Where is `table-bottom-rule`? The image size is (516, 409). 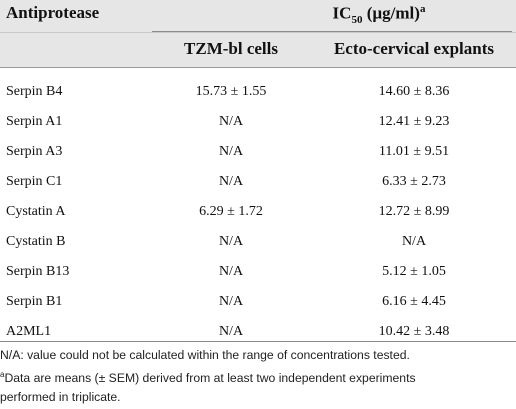
table-bottom-rule is located at coordinates (258, 341).